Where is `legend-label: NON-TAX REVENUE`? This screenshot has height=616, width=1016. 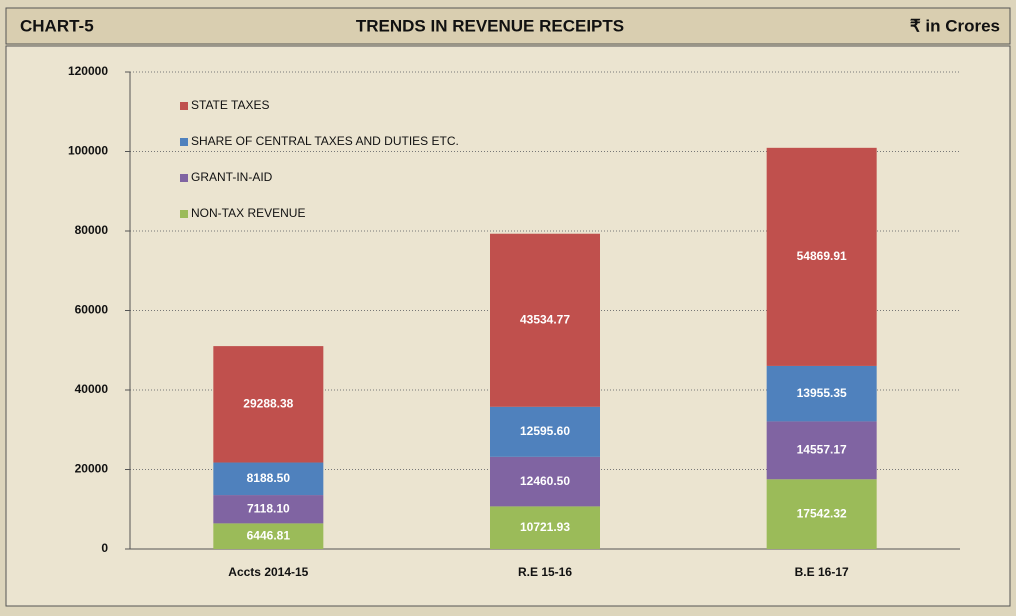
legend-label: NON-TAX REVENUE is located at coordinates (248, 213).